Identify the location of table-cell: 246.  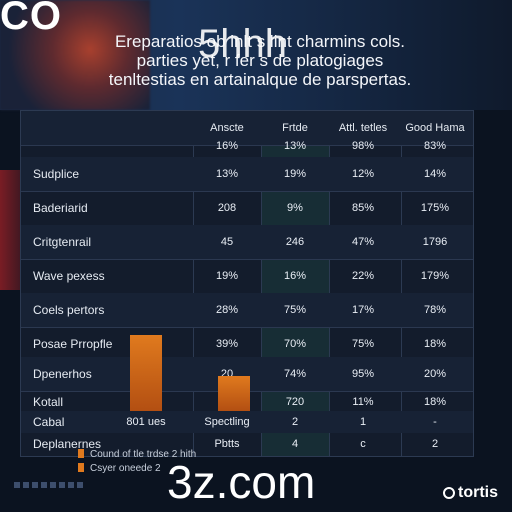
(295, 242).